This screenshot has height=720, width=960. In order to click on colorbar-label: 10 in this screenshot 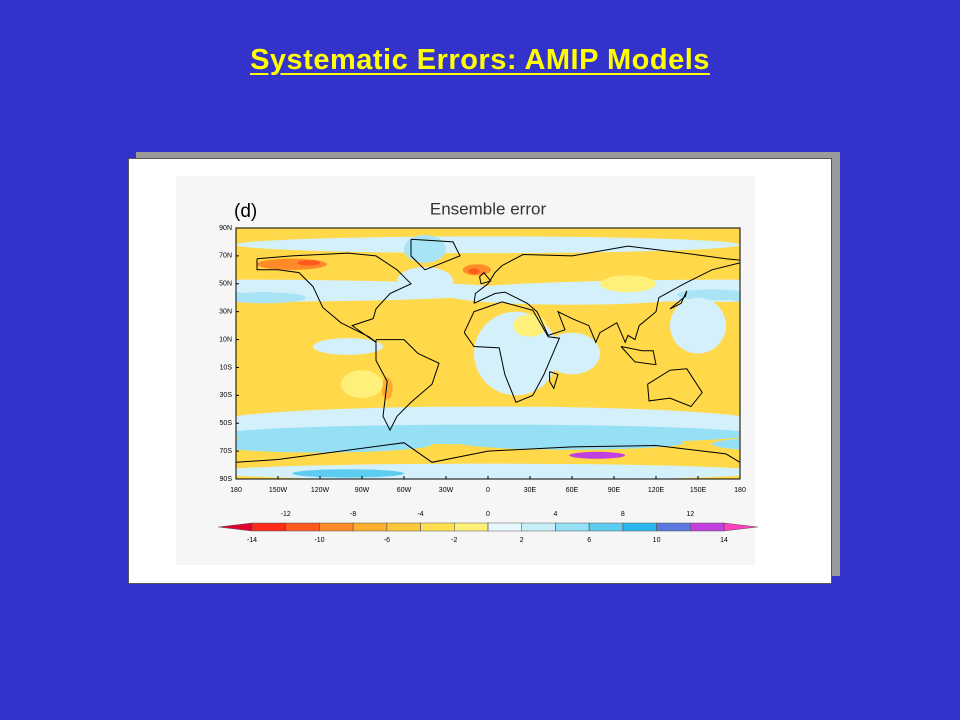, I will do `click(657, 540)`.